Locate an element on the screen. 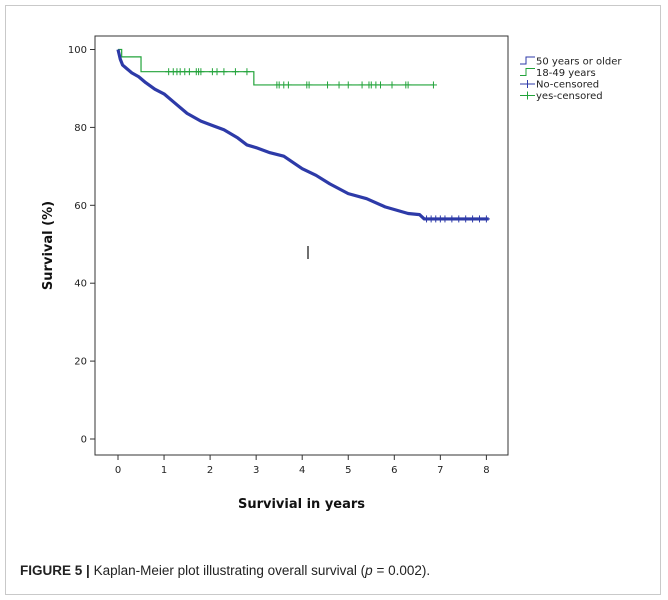 The image size is (668, 600). legend-item-50-years-or-older: 50 years or older is located at coordinates (571, 62).